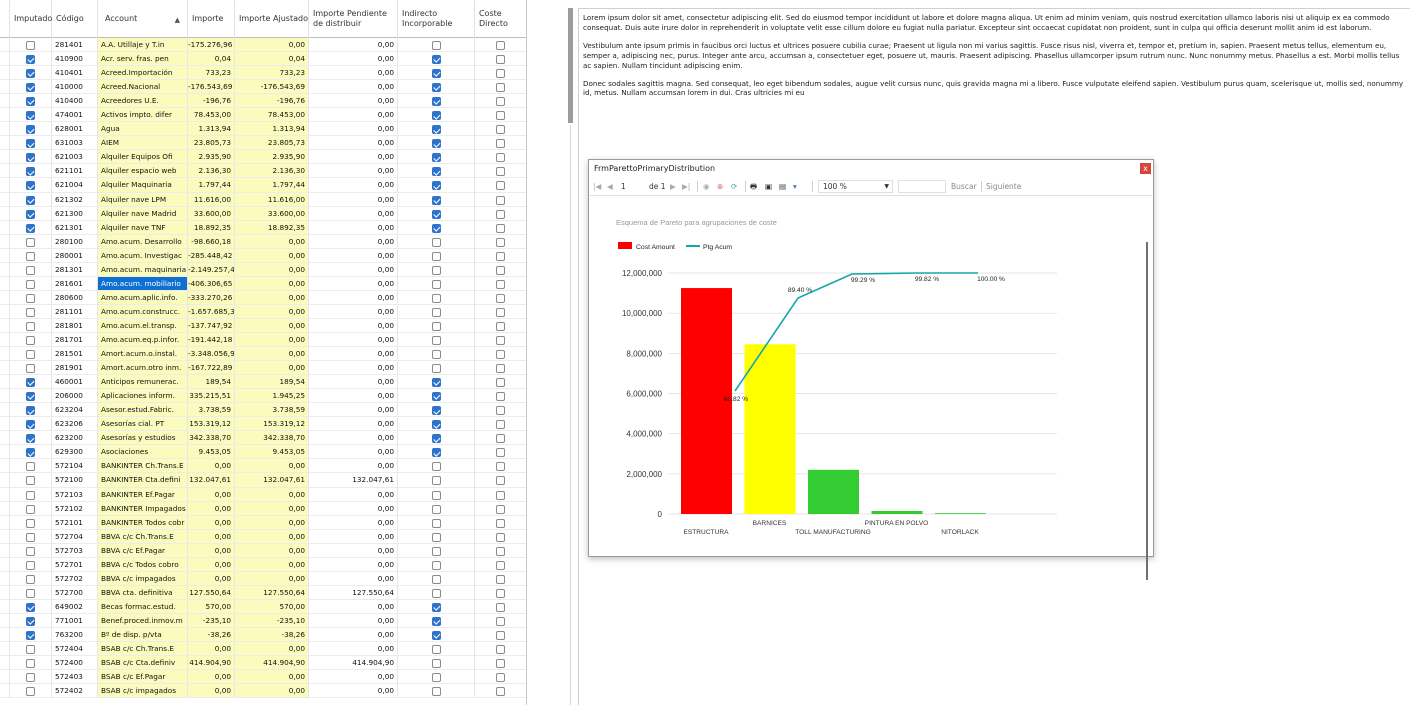 This screenshot has width=1410, height=705. Describe the element at coordinates (272, 620) in the screenshot. I see `cell-importe-ajustado: -235,10` at that location.